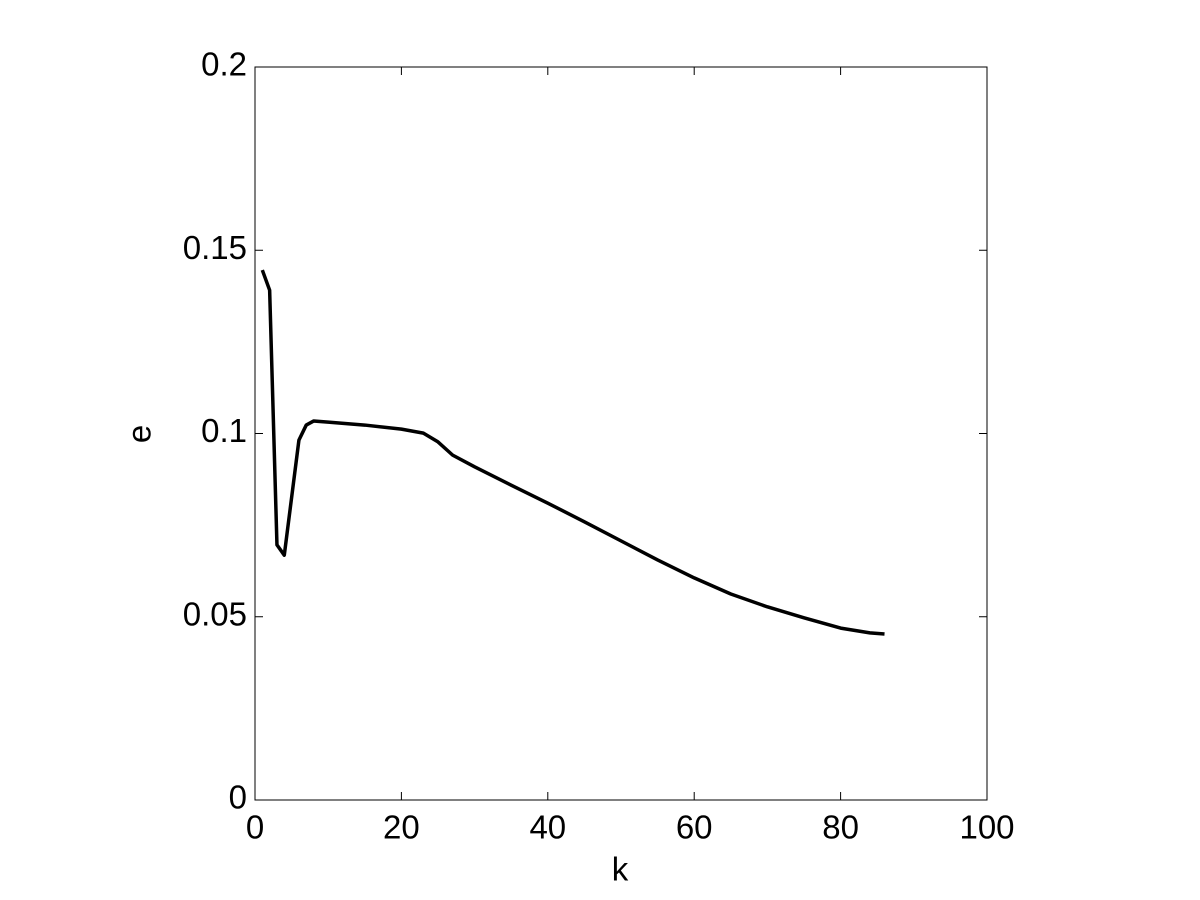  I want to click on y-tick-label: 0.1, so click(224, 430).